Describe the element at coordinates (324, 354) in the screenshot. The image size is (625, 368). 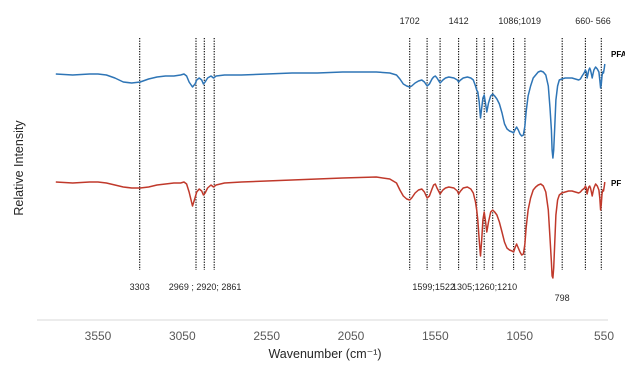
I see `x-axis-title: Wavenumber (cm⁻¹)` at that location.